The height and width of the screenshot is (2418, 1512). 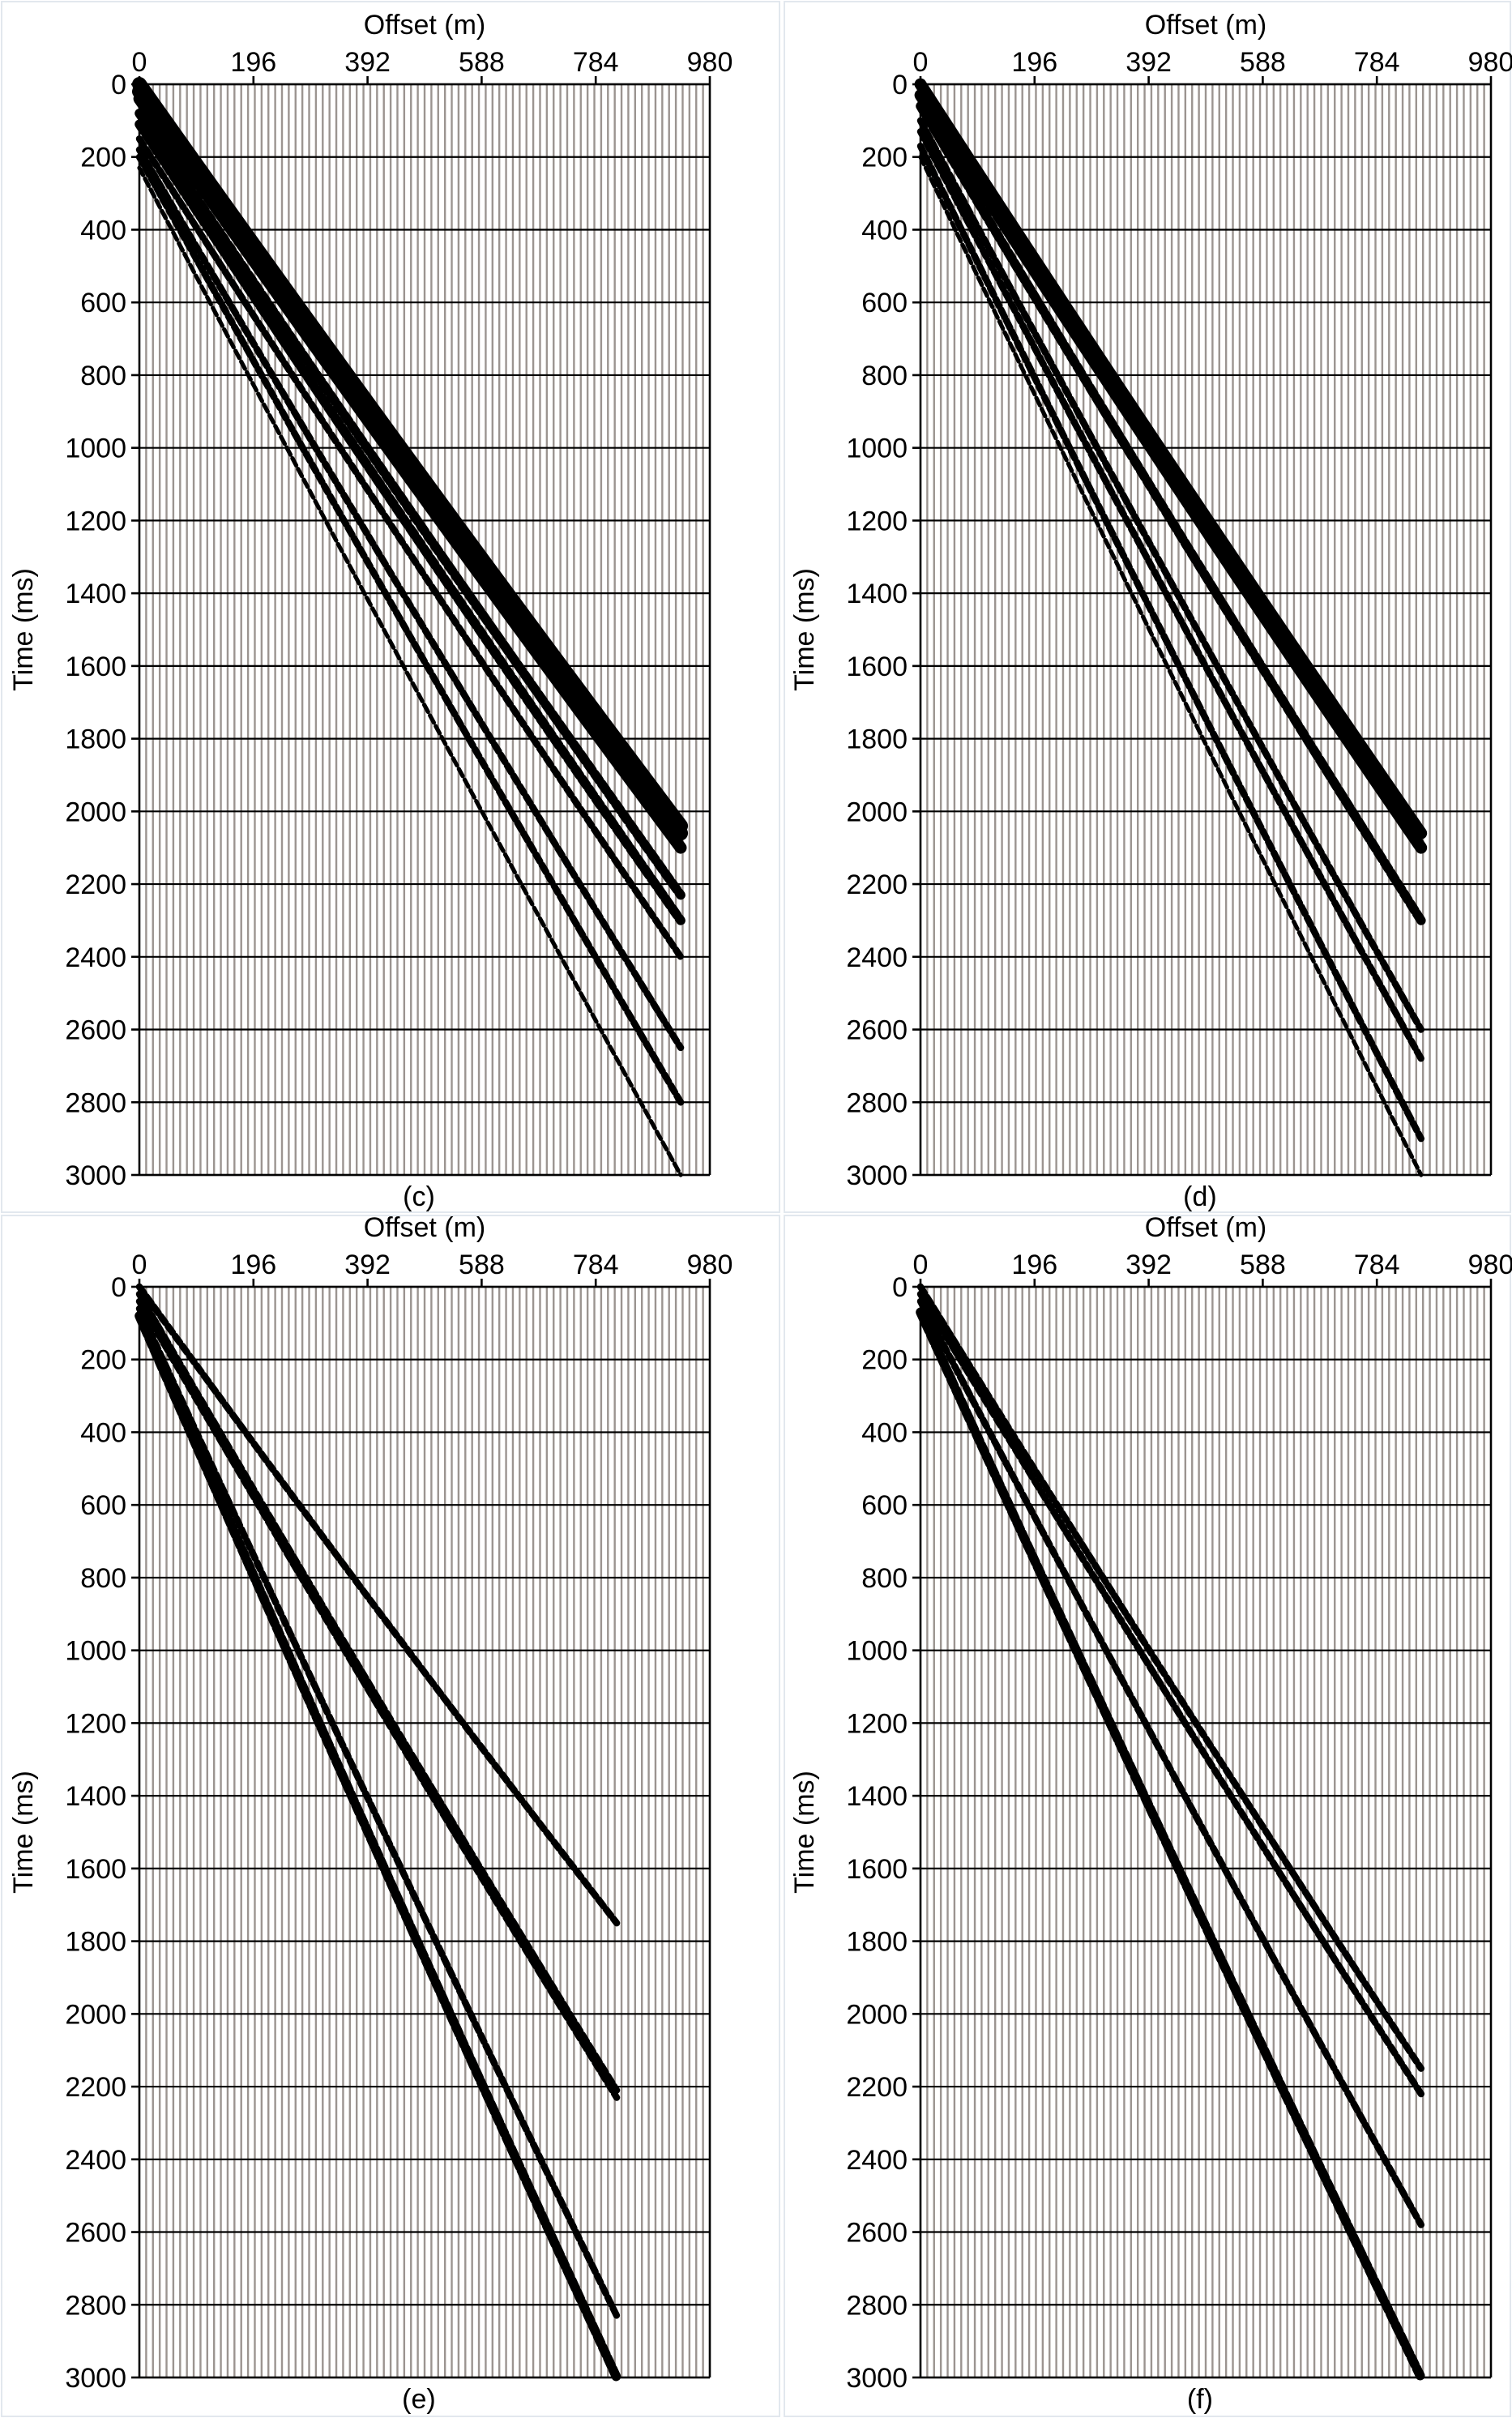 What do you see at coordinates (1200, 1196) in the screenshot?
I see `panel-label: (d)` at bounding box center [1200, 1196].